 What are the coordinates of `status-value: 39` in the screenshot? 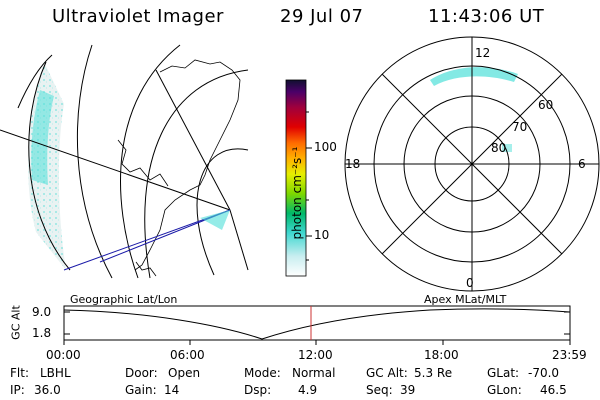 It's located at (408, 390).